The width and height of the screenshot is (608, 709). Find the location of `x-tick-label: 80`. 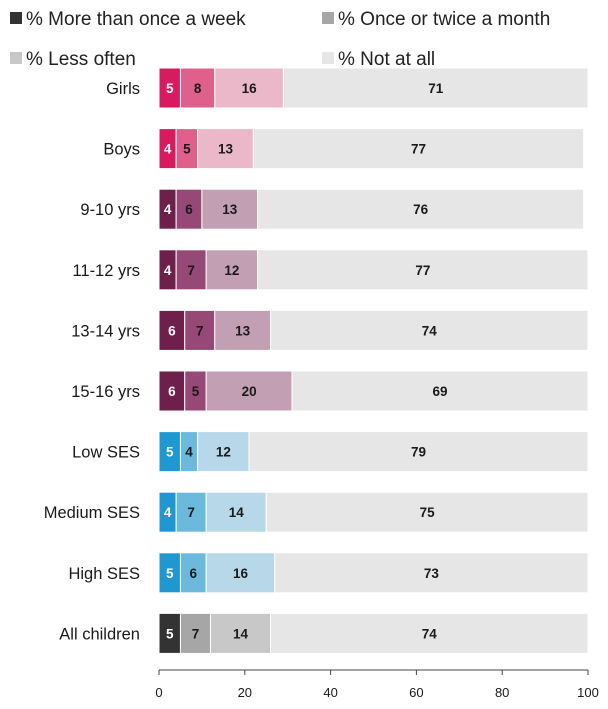

x-tick-label: 80 is located at coordinates (502, 692).